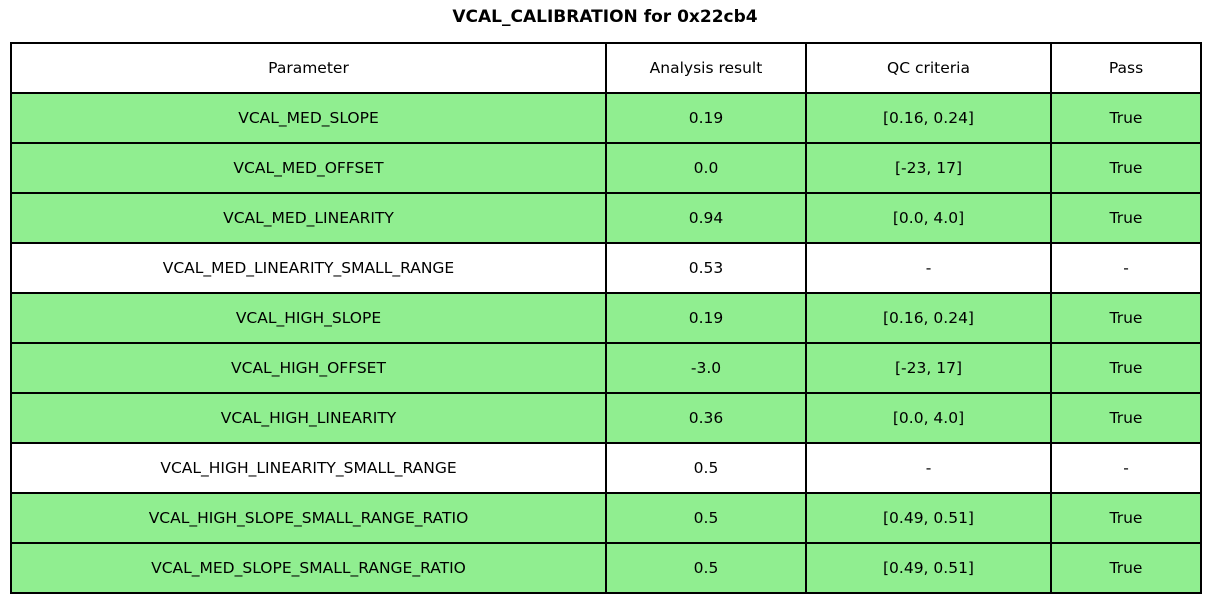 Image resolution: width=1210 pixels, height=604 pixels. What do you see at coordinates (706, 268) in the screenshot?
I see `analysis-result-cell: 0.53` at bounding box center [706, 268].